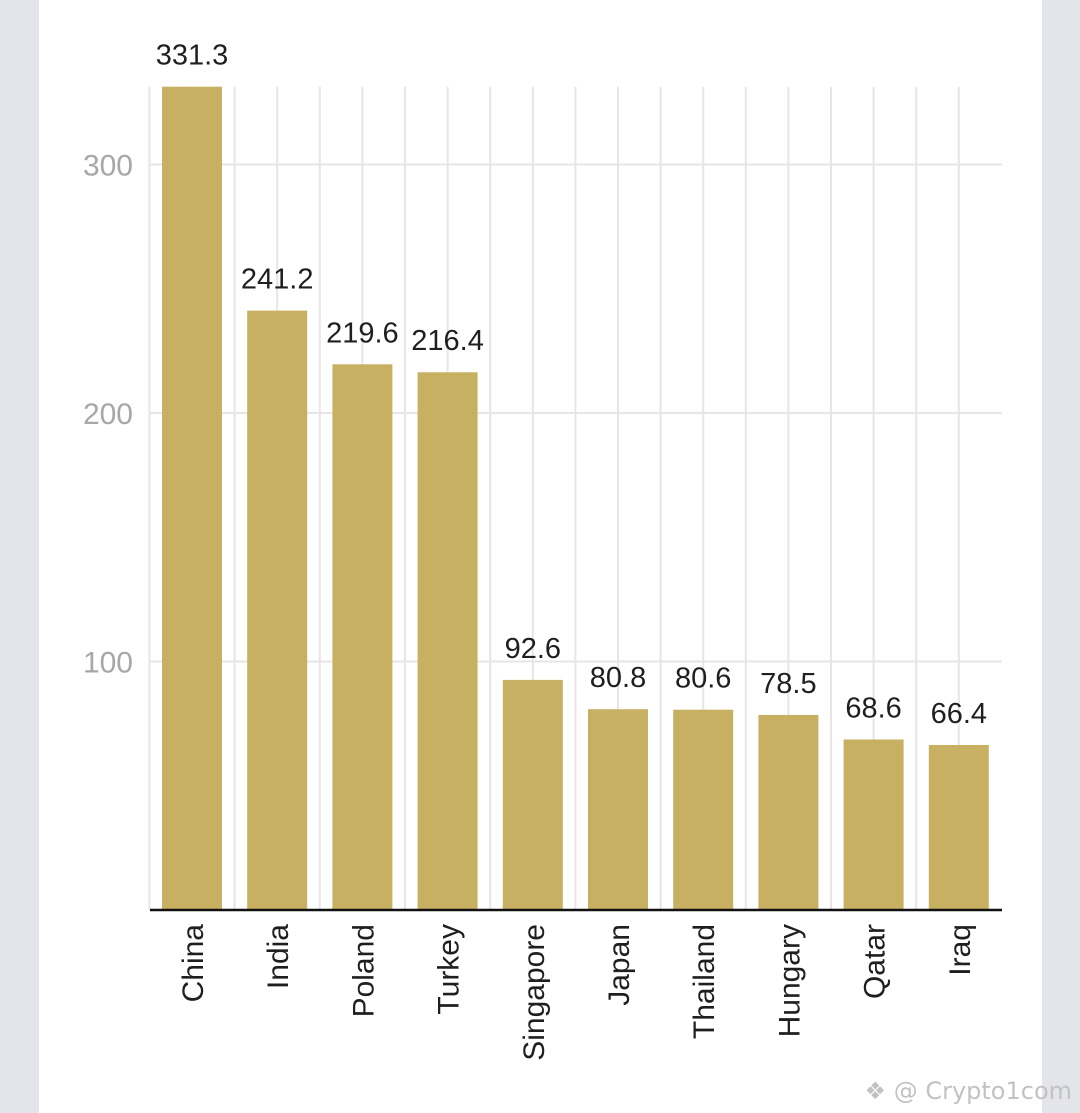 This screenshot has width=1080, height=1113. Describe the element at coordinates (534, 992) in the screenshot. I see `x-tick-label: Singapore` at that location.